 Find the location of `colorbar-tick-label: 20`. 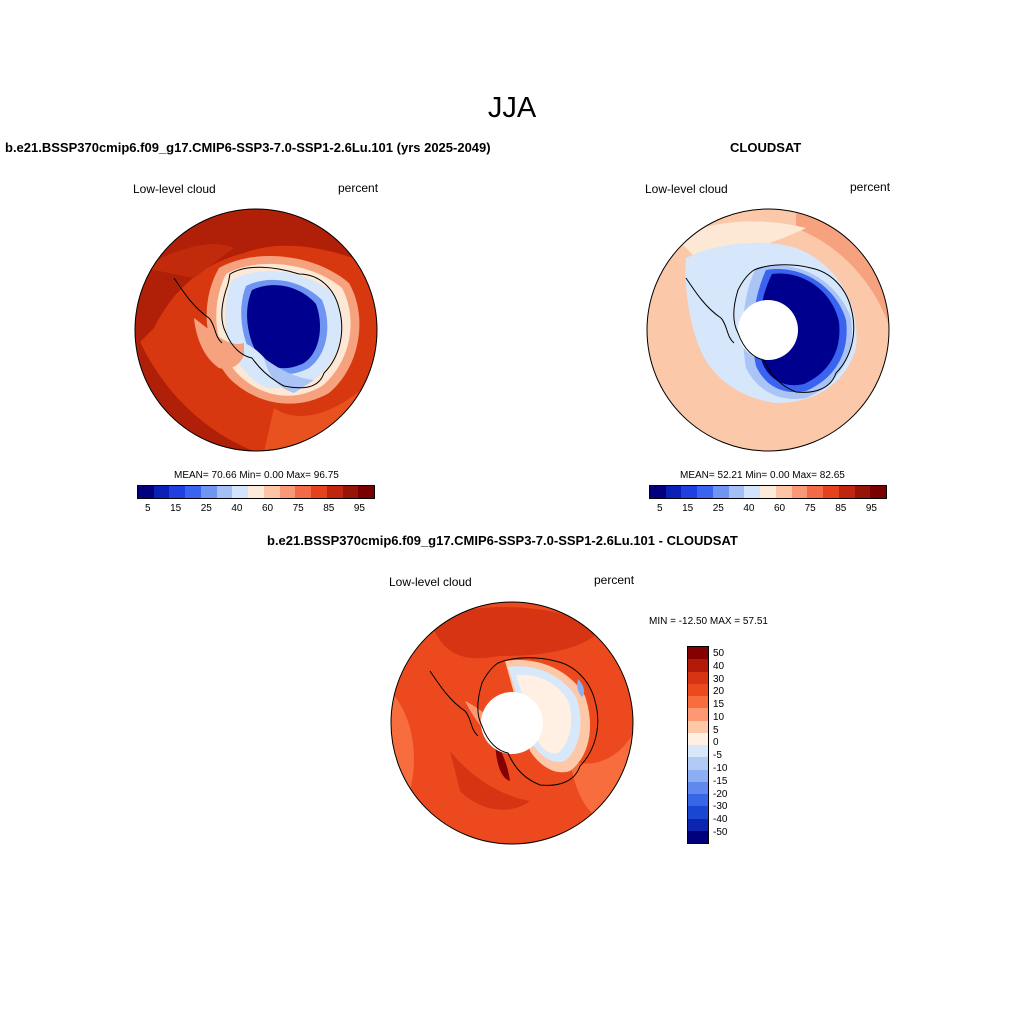

colorbar-tick-label: 20 is located at coordinates (719, 692).